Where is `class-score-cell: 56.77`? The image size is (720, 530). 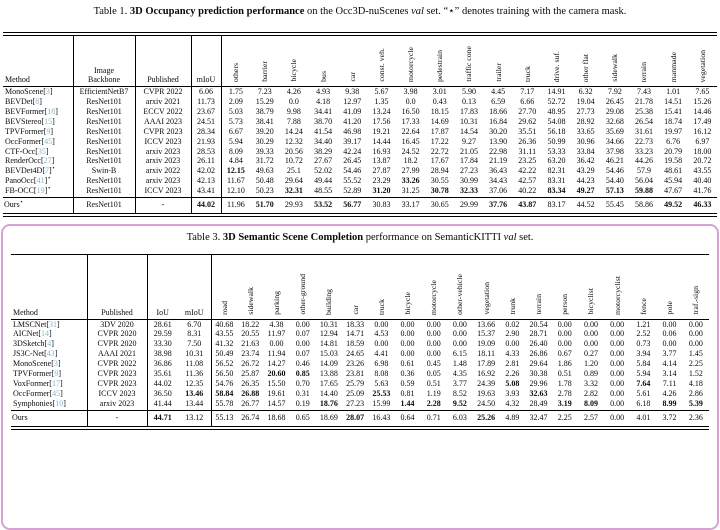
class-score-cell: 56.77 is located at coordinates (352, 204).